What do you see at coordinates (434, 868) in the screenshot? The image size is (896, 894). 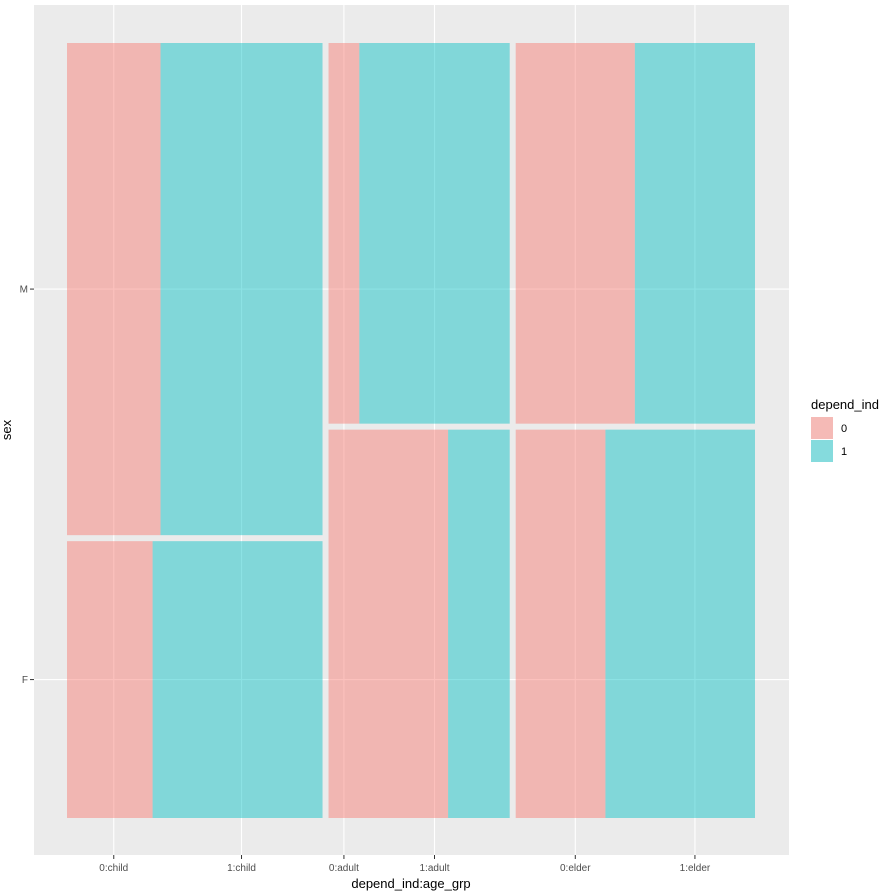 I see `x-tick-label-4: 1:adult` at bounding box center [434, 868].